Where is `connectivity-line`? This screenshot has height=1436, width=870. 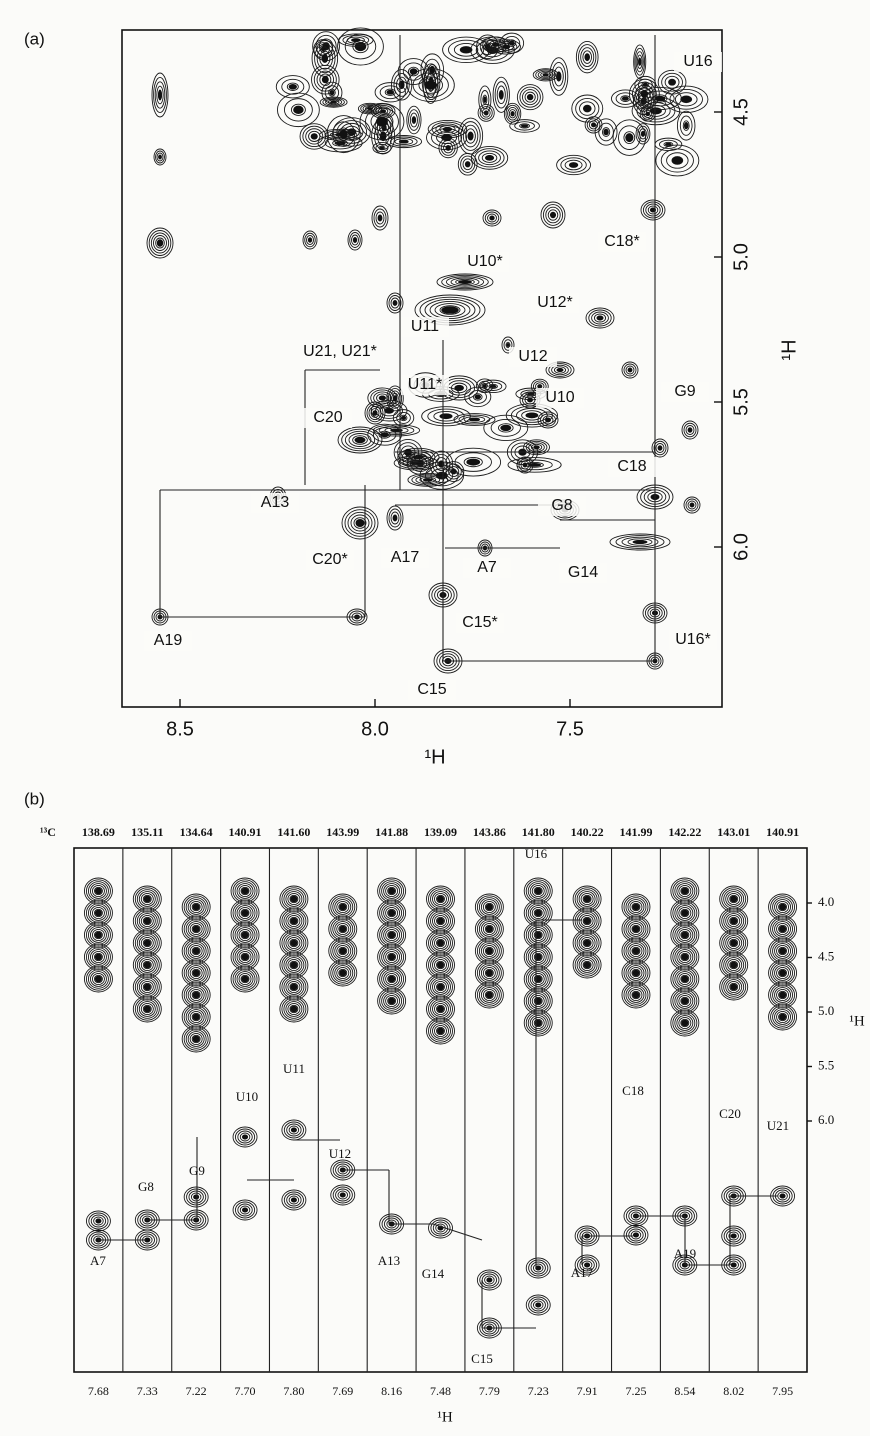
connectivity-line is located at coordinates (457, 1232).